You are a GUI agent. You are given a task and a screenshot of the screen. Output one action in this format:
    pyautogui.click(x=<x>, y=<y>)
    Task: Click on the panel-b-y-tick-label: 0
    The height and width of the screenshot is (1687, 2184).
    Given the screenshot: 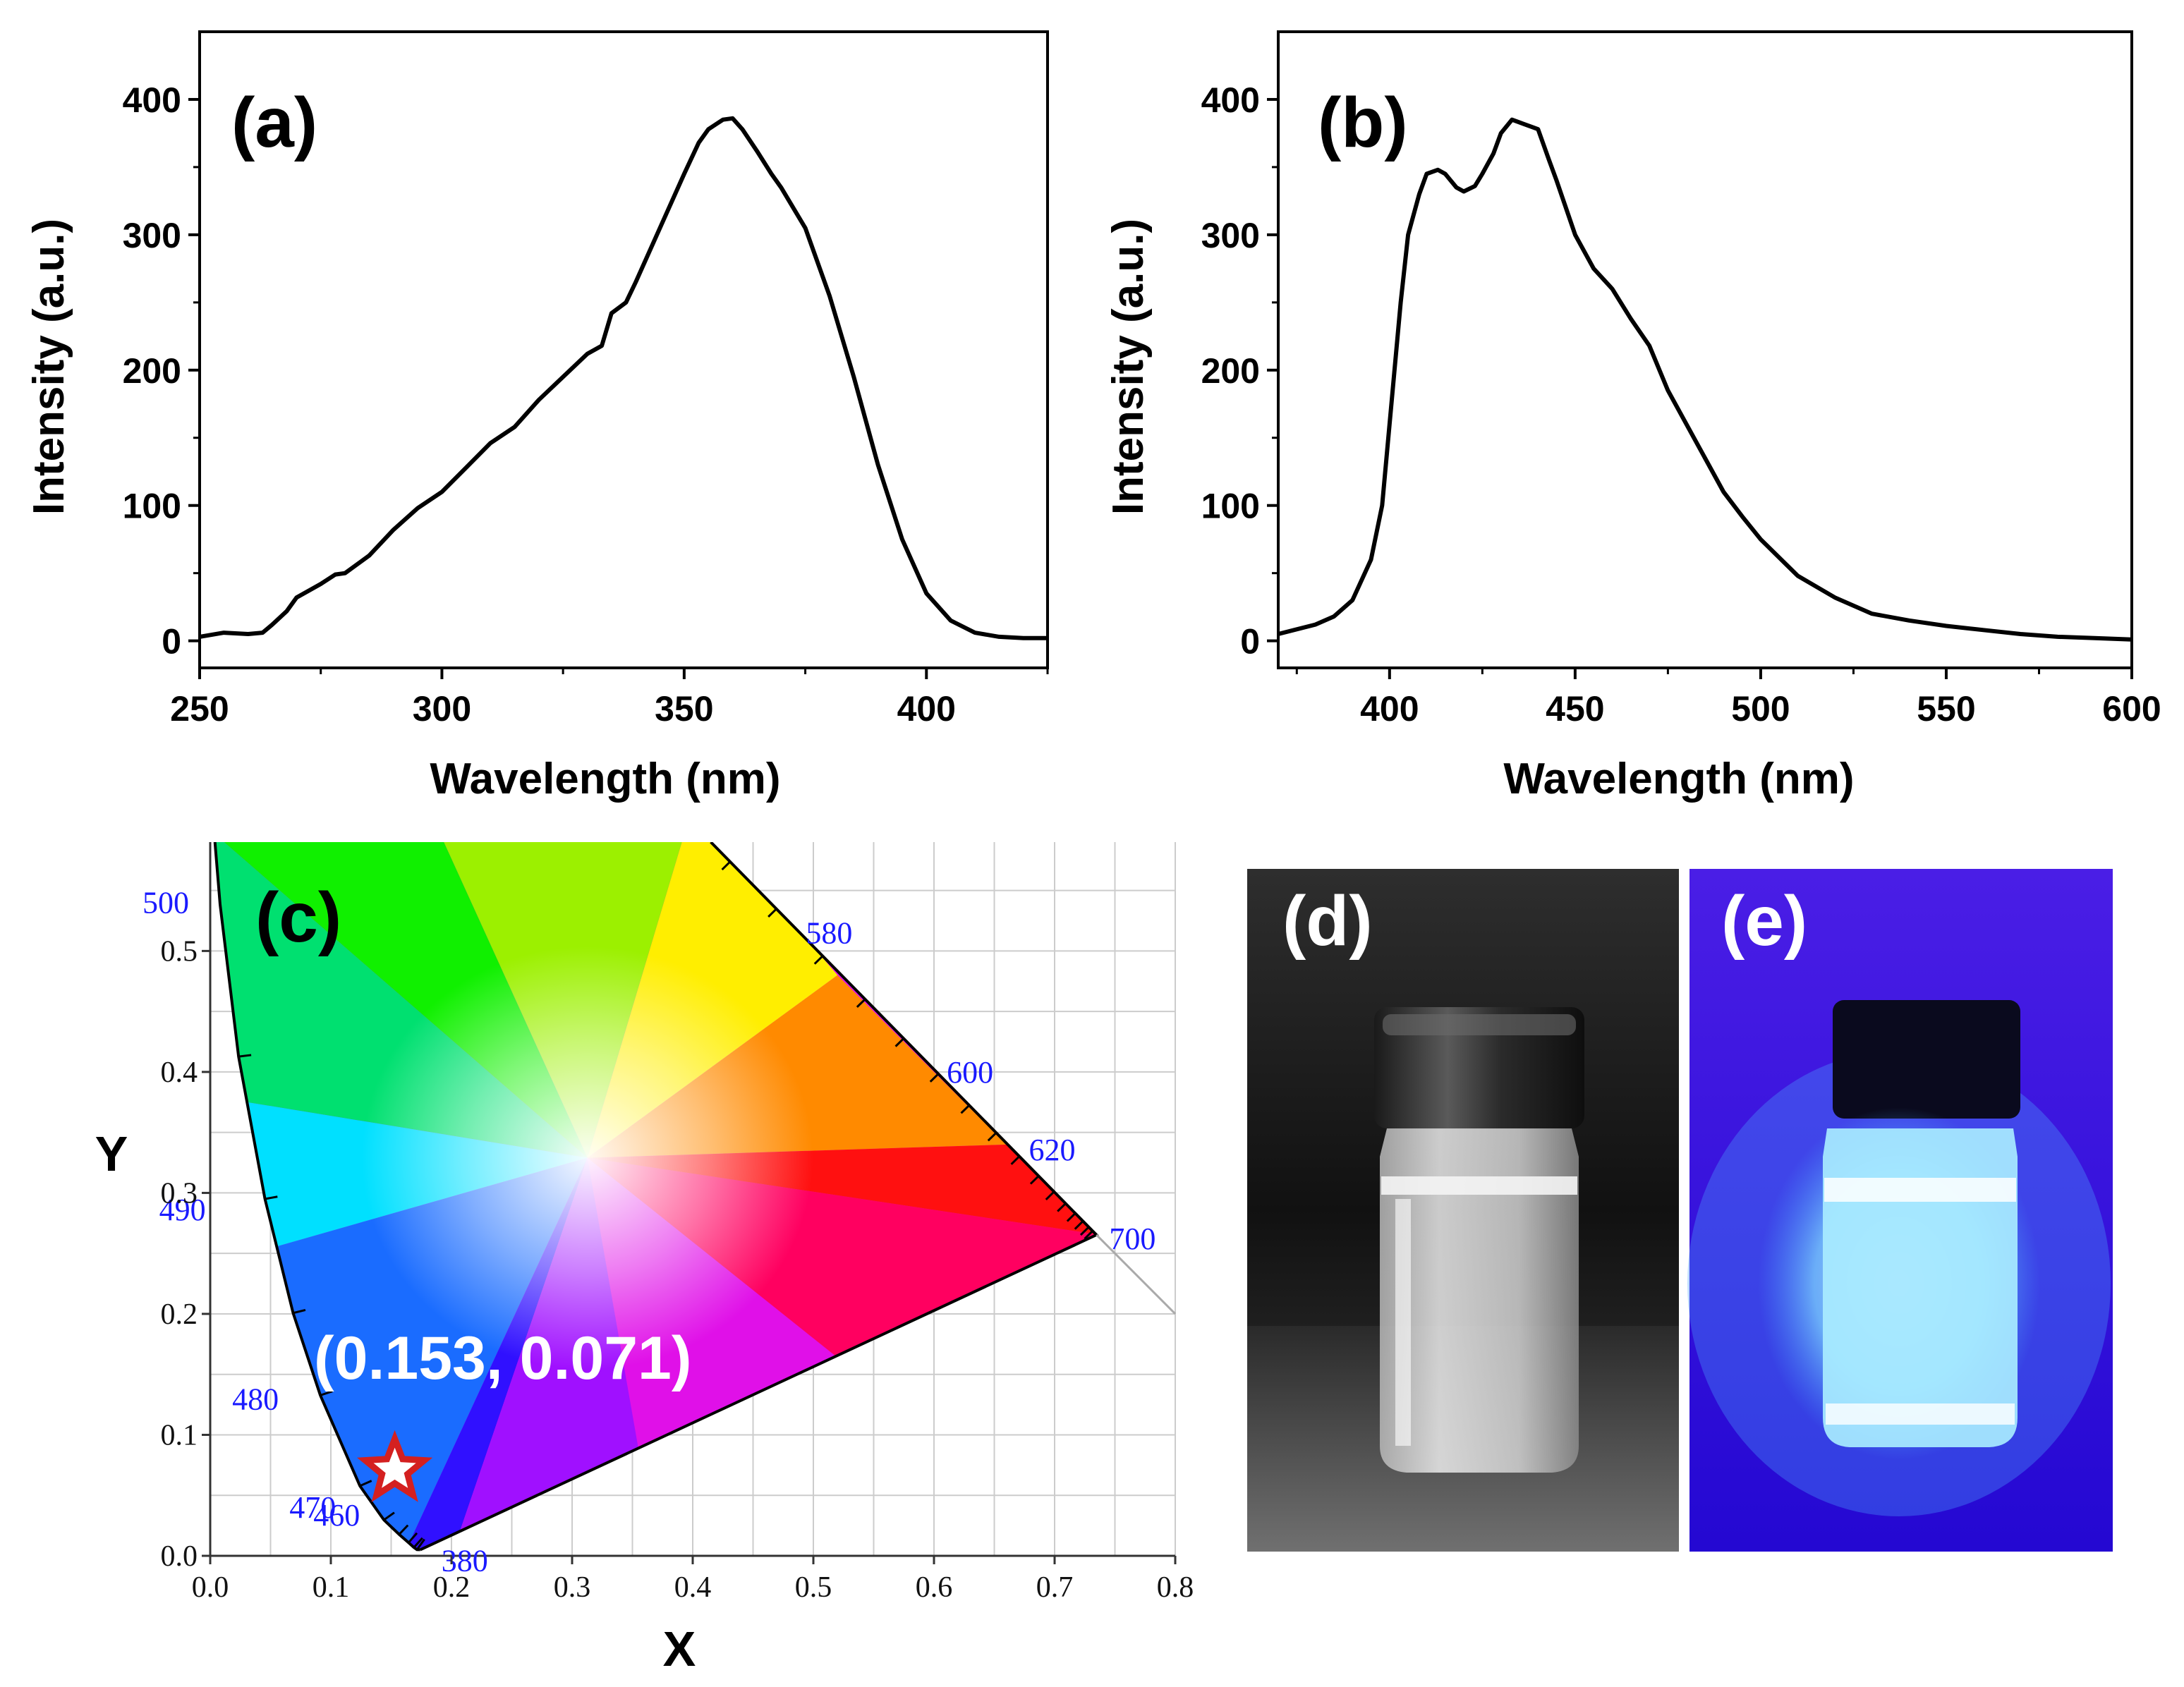 What is the action you would take?
    pyautogui.click(x=1250, y=642)
    